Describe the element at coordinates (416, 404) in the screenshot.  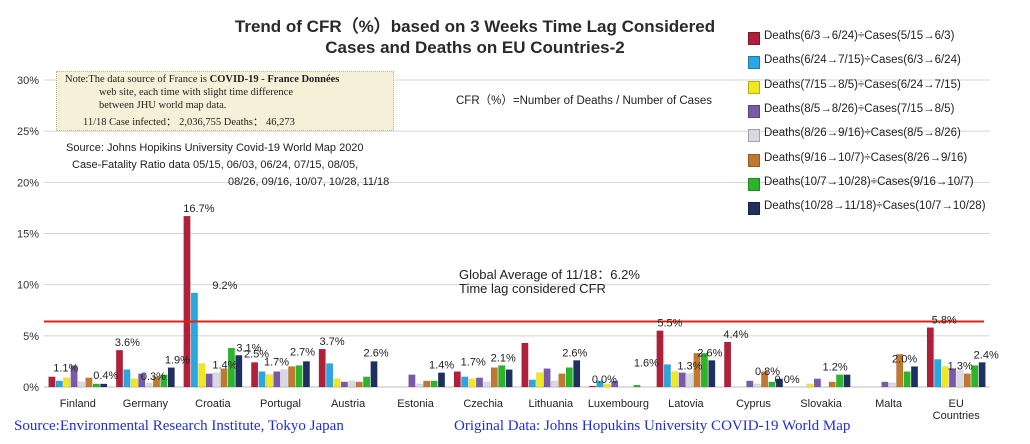
I see `x-tick-label: Estonia` at that location.